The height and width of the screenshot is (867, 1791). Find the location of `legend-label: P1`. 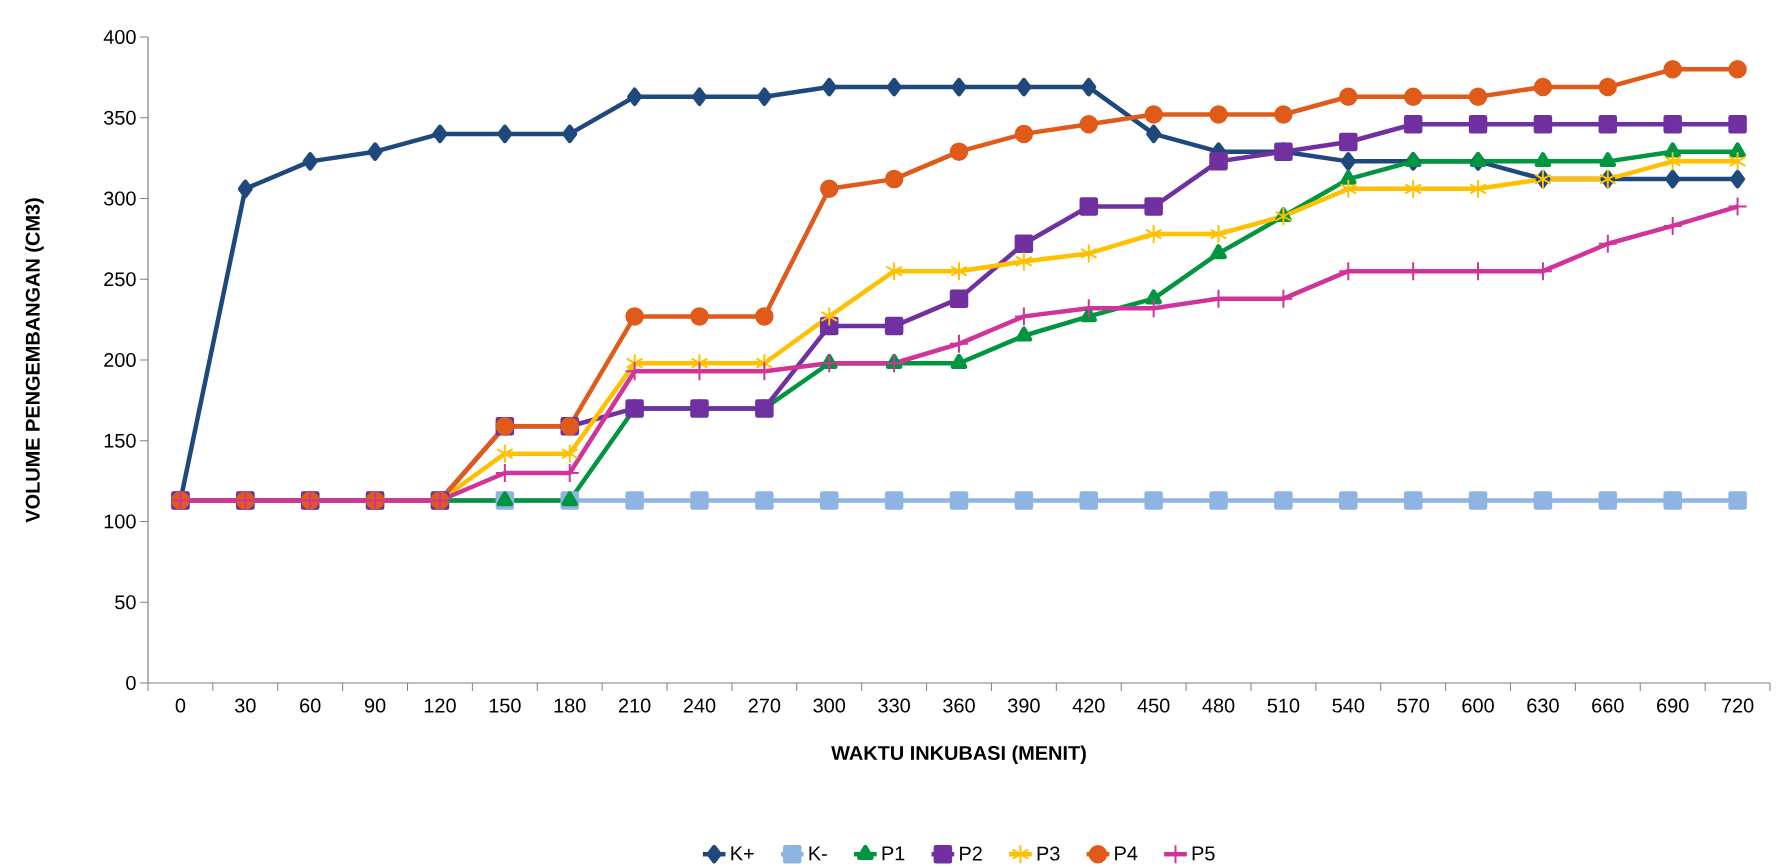

legend-label: P1 is located at coordinates (893, 853).